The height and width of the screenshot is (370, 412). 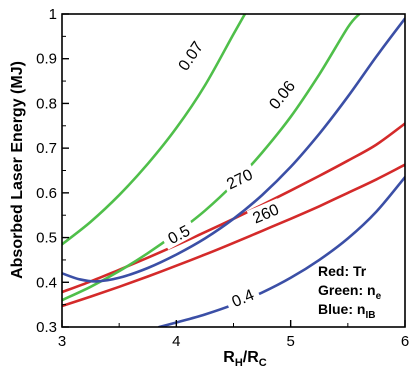 What do you see at coordinates (53, 14) in the screenshot?
I see `y-tick-label: 1` at bounding box center [53, 14].